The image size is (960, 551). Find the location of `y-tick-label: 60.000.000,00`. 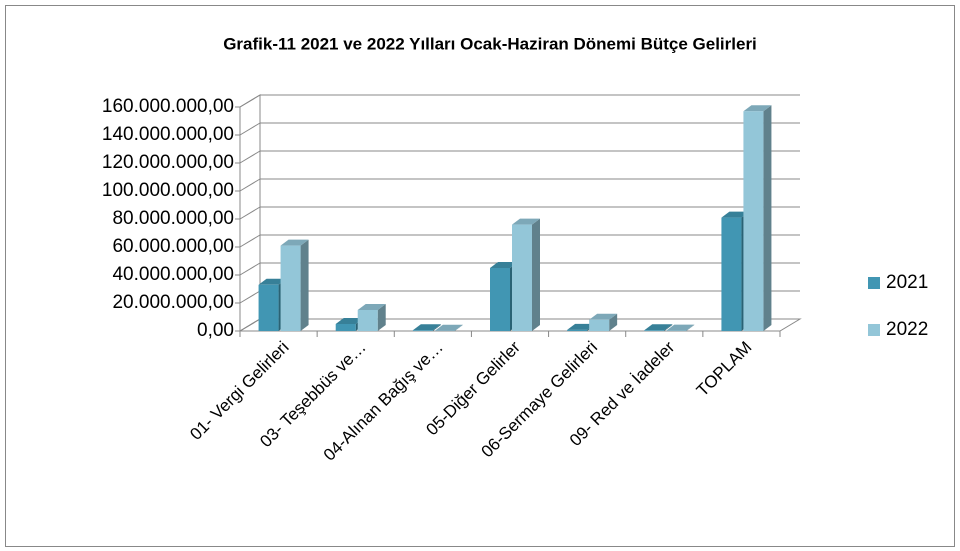

y-tick-label: 60.000.000,00 is located at coordinates (173, 246).